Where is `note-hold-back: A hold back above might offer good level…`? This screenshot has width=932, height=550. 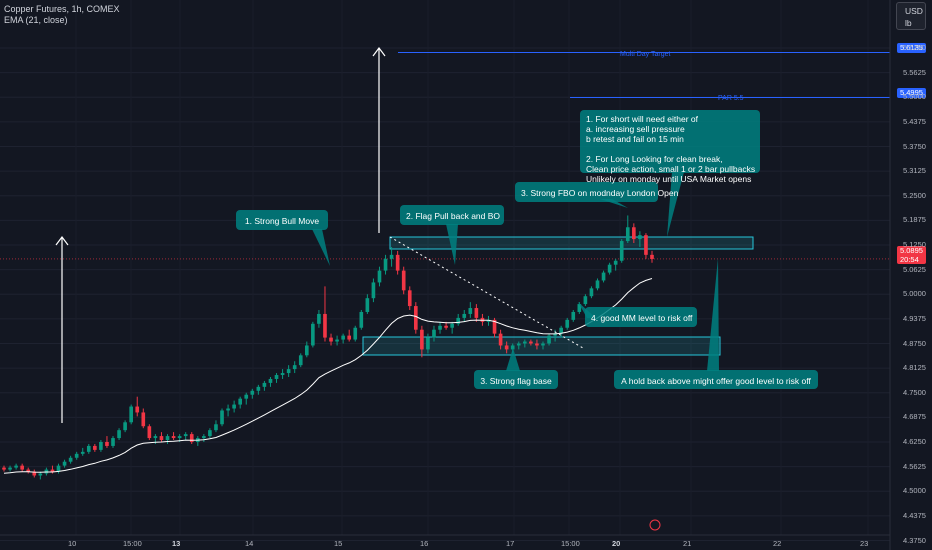 note-hold-back: A hold back above might offer good level… is located at coordinates (716, 379).